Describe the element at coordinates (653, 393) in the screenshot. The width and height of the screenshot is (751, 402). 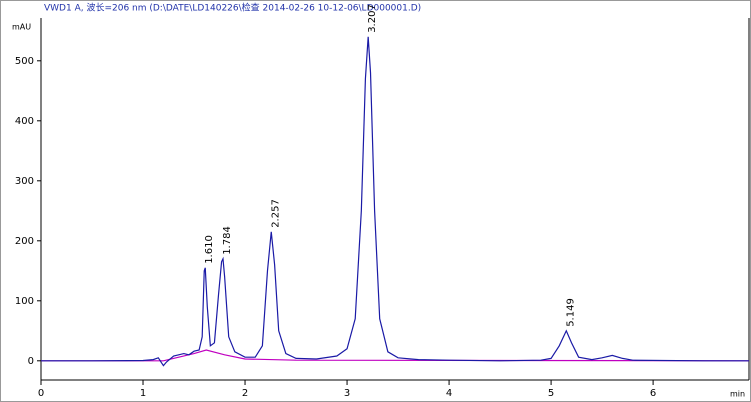
I see `x-tick-label: 6` at that location.